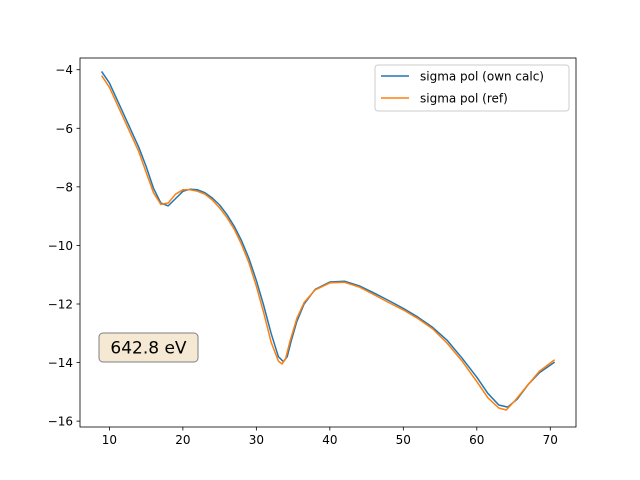 The width and height of the screenshot is (640, 480). I want to click on y-tick-label: −10, so click(60, 246).